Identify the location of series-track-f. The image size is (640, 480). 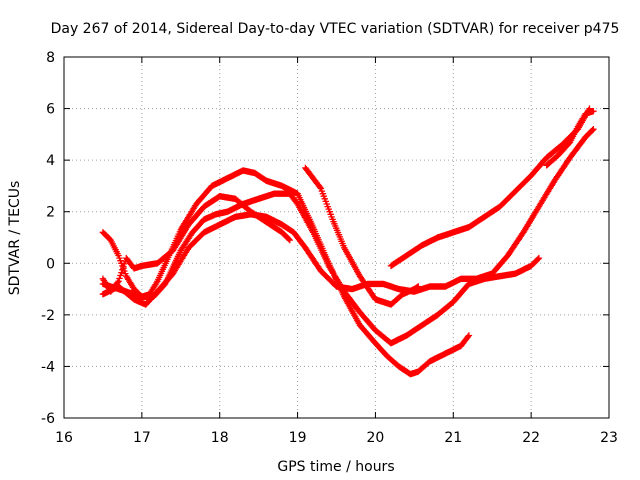
(490, 187).